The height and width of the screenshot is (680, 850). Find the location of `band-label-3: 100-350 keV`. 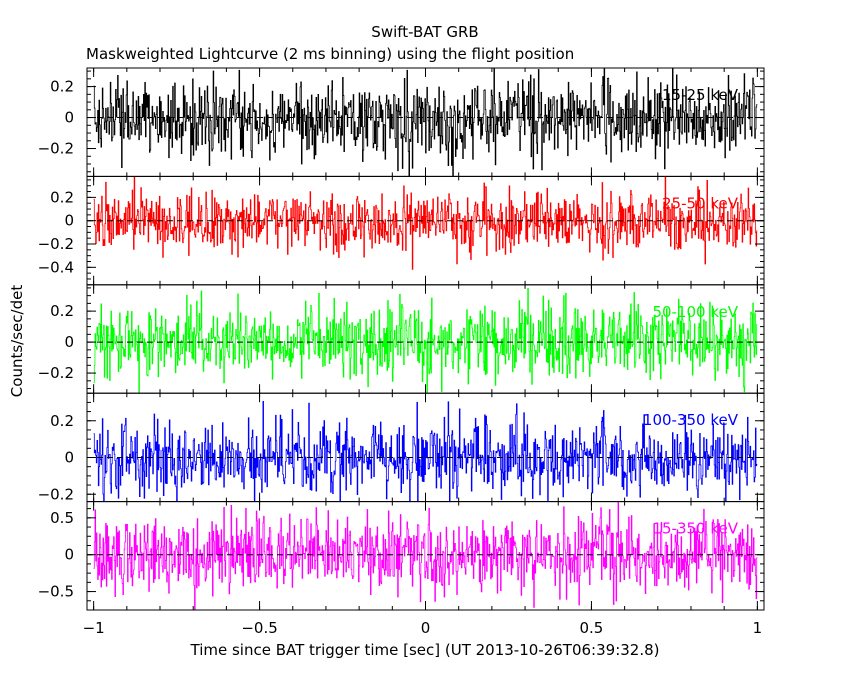

band-label-3: 100-350 keV is located at coordinates (691, 420).